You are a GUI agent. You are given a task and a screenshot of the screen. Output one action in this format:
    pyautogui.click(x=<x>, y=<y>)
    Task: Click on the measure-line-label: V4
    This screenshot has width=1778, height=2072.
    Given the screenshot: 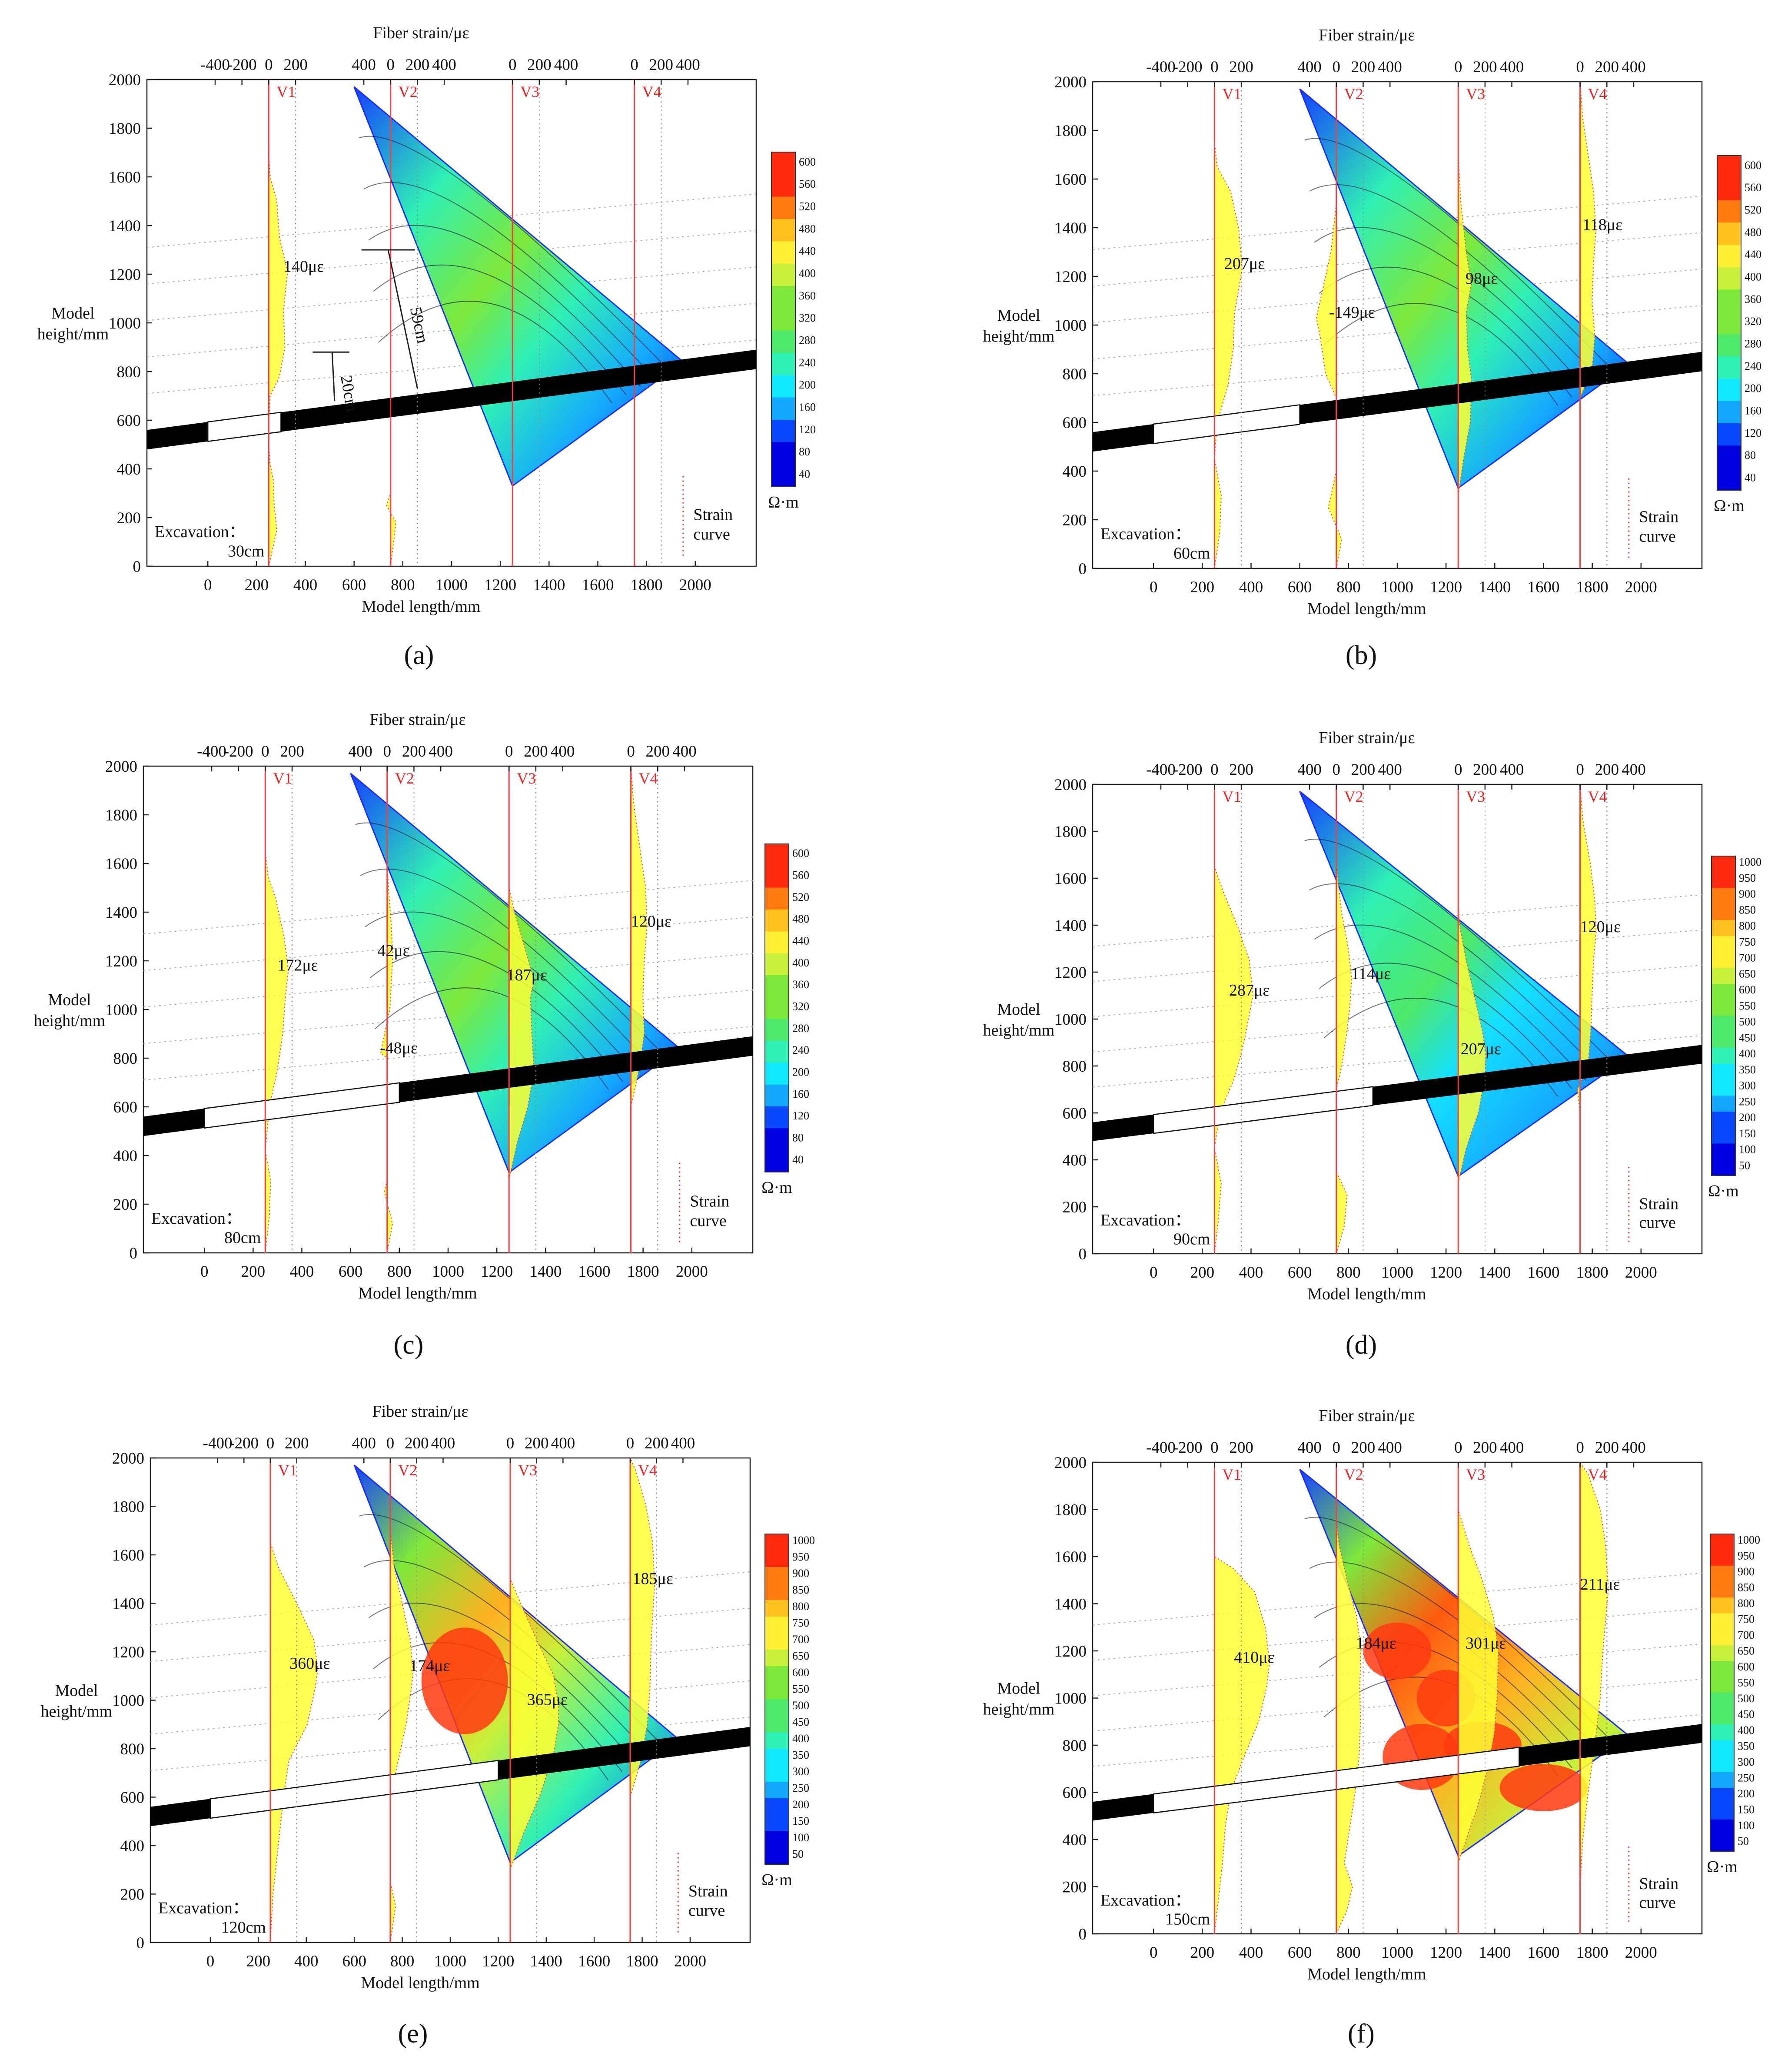 What is the action you would take?
    pyautogui.click(x=648, y=778)
    